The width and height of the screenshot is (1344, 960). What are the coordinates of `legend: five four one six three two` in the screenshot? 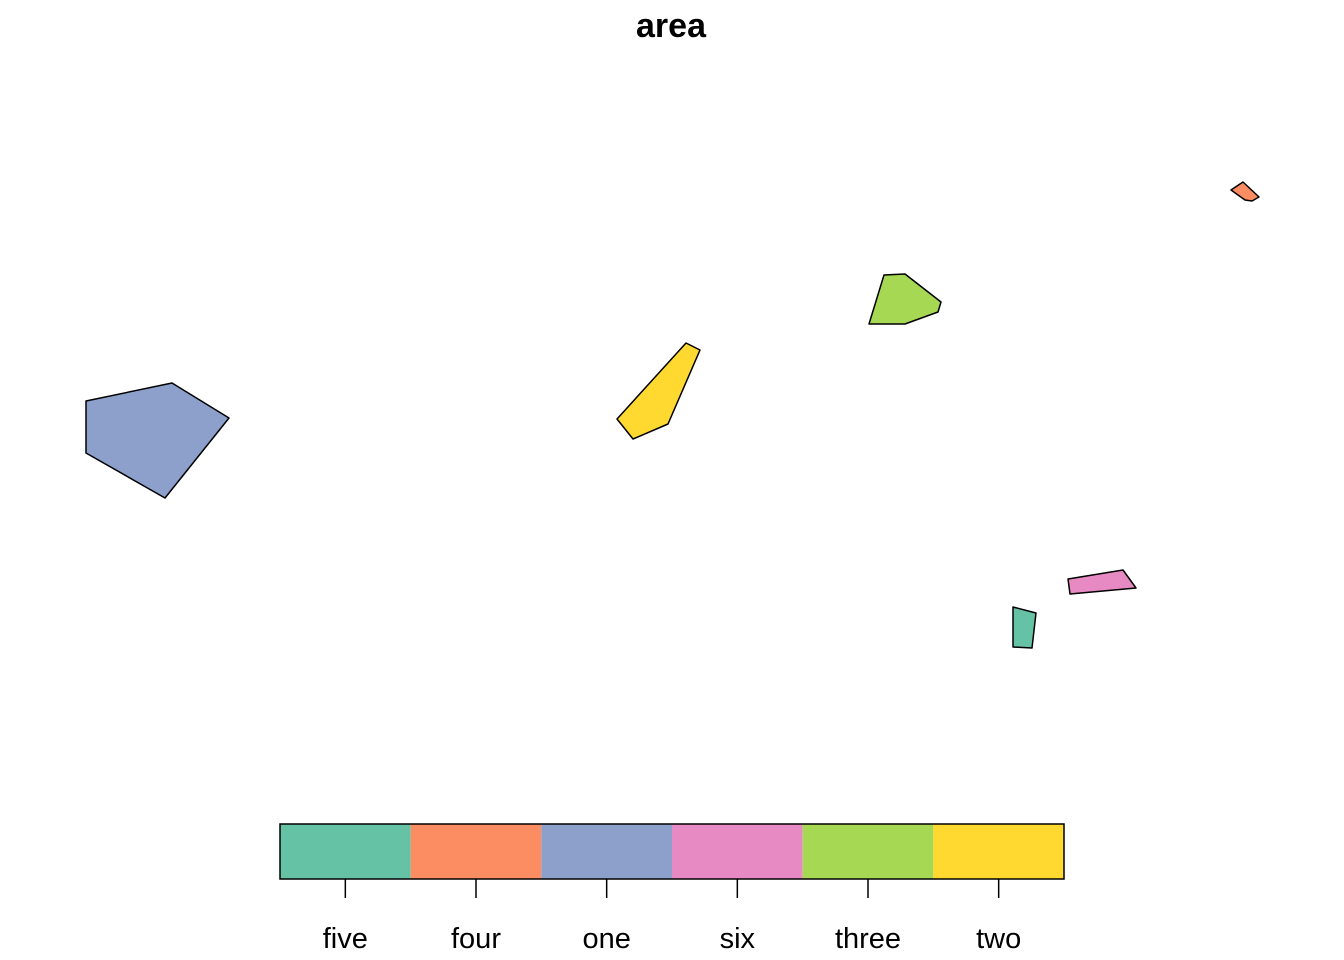 It's located at (672, 889).